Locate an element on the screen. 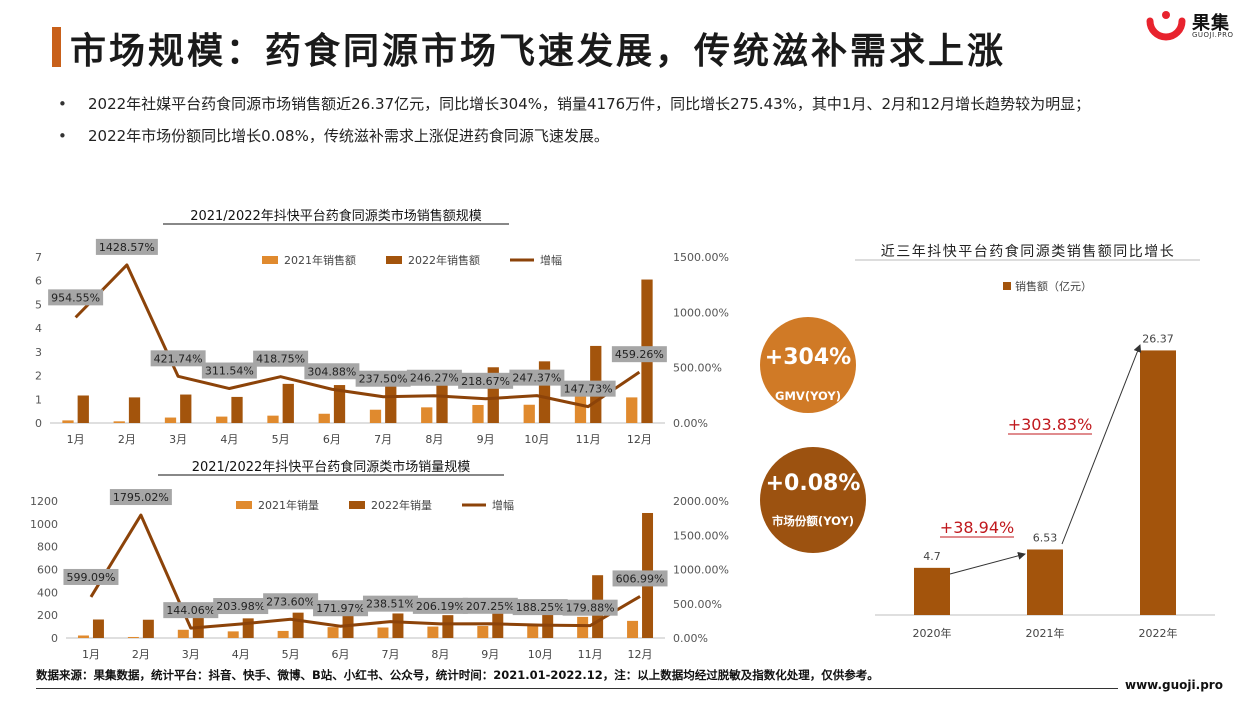  chart-title: 2021/2022年抖快平台药食同源类市场销量规模 is located at coordinates (331, 467).